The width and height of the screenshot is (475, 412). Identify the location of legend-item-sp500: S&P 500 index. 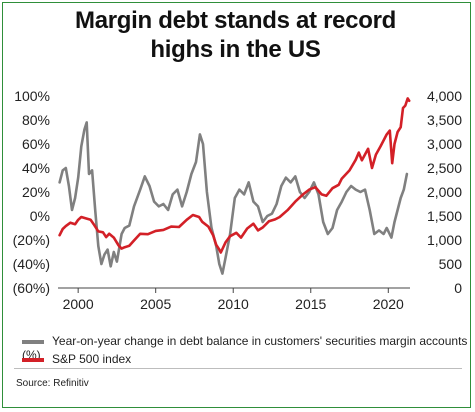
(76, 359).